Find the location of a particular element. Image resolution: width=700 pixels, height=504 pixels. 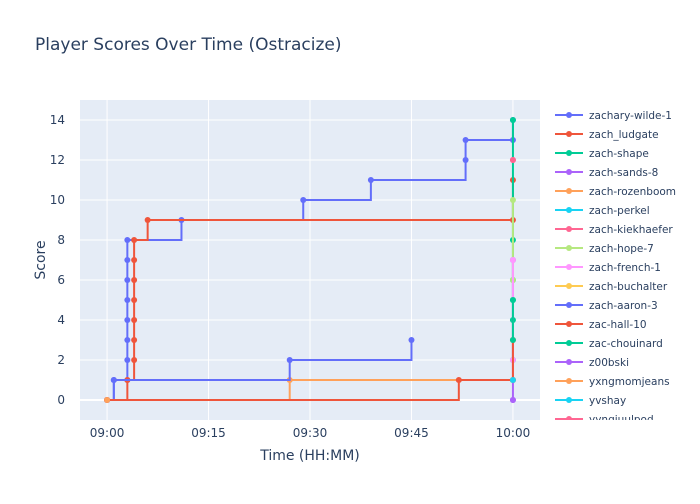

y-axis-label: Score is located at coordinates (41, 259).